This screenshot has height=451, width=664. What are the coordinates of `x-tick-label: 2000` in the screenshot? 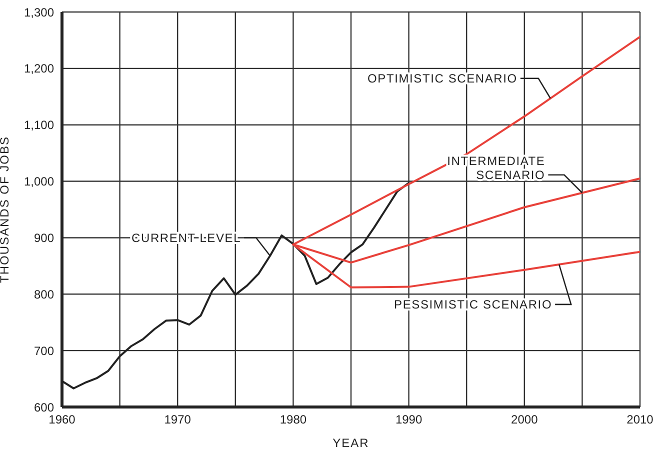 It's located at (524, 419).